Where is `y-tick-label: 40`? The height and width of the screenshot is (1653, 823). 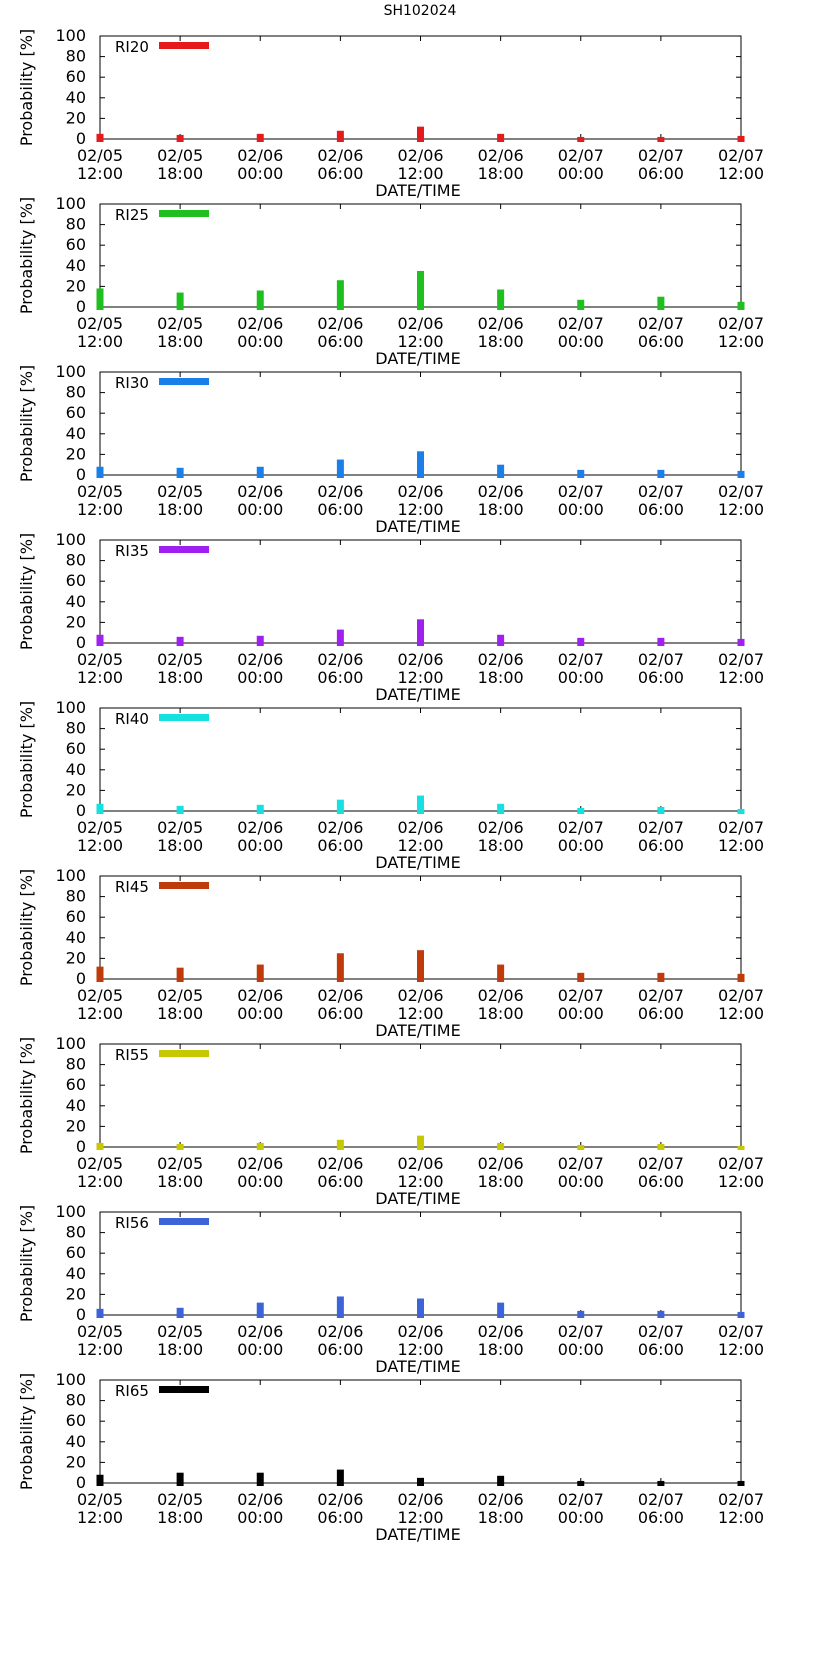
y-tick-label: 40 is located at coordinates (76, 937).